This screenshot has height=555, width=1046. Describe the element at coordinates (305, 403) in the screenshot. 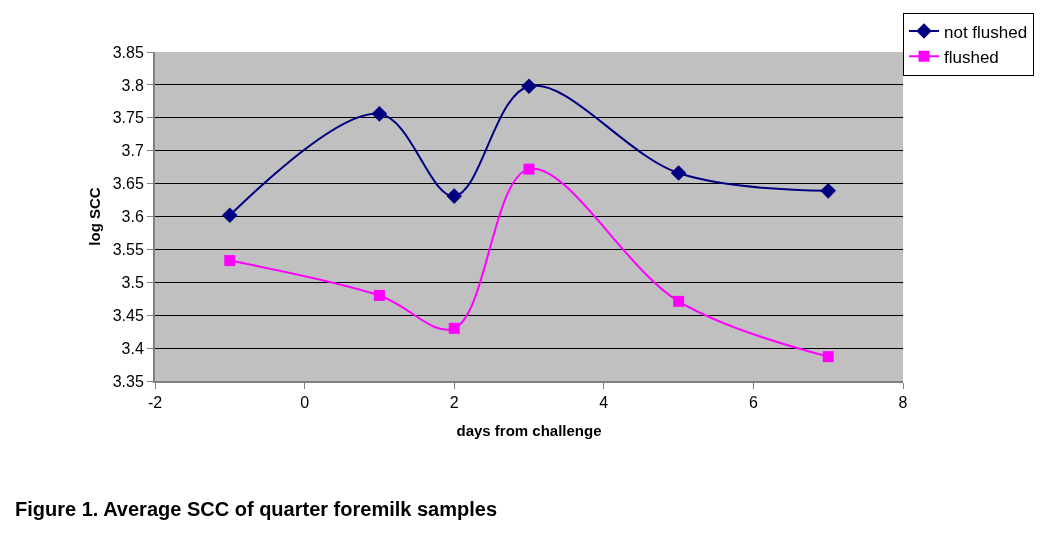

I see `x-tick-label: 0` at that location.